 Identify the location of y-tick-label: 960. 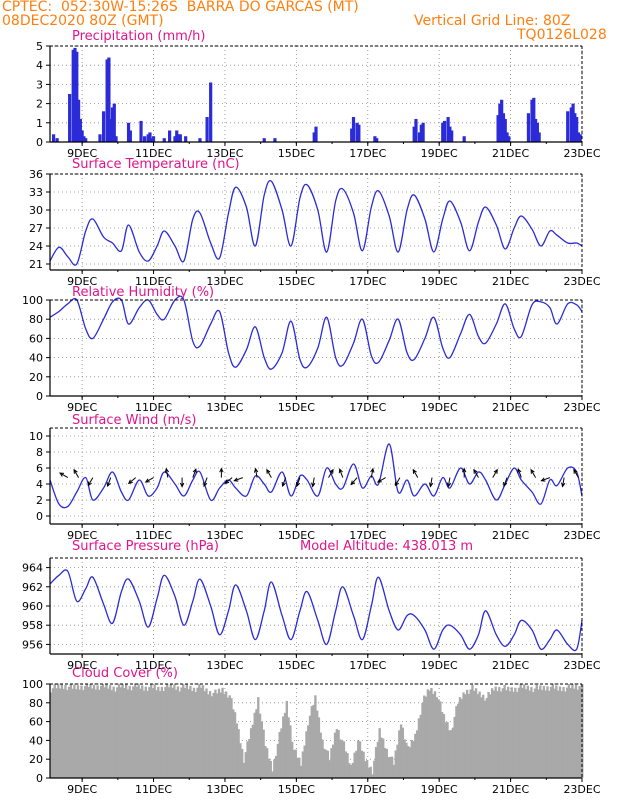
(32, 606).